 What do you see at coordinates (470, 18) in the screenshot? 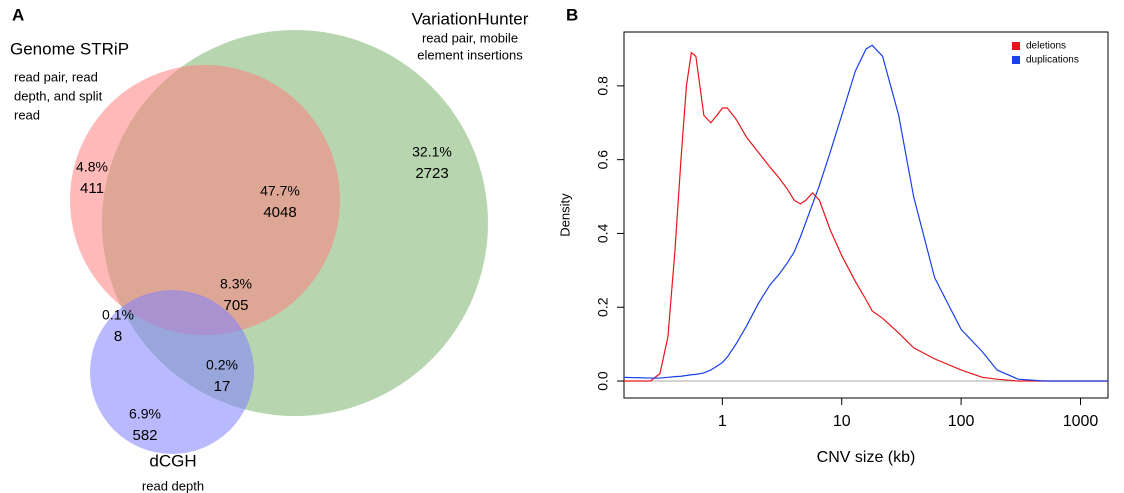
I see `set-name: VariationHunter` at bounding box center [470, 18].